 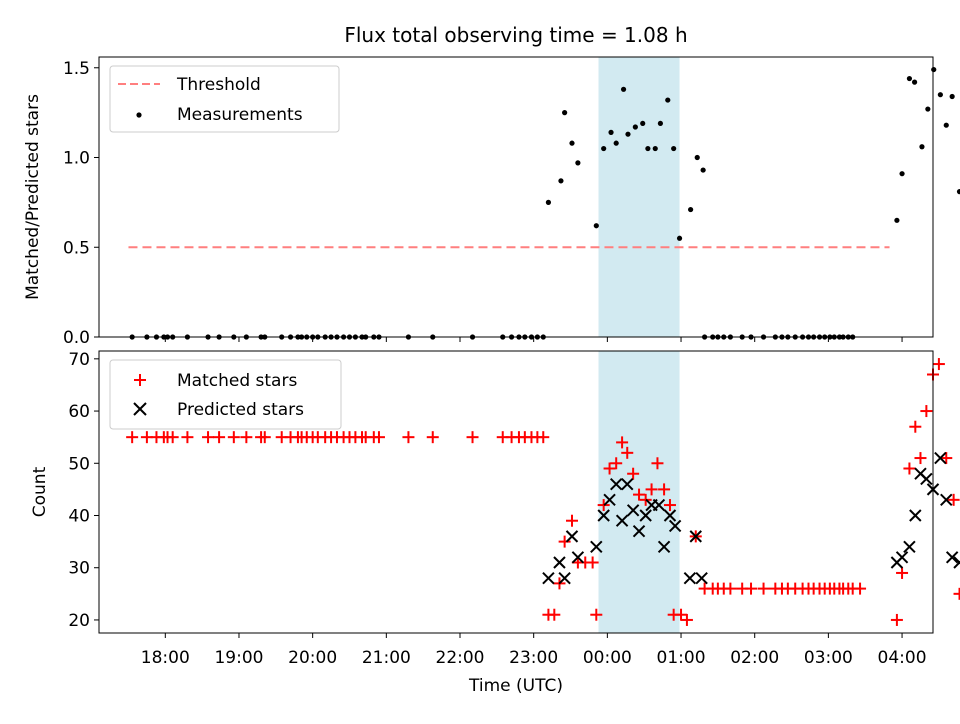 I want to click on top-x-ticks, so click(x=533, y=339).